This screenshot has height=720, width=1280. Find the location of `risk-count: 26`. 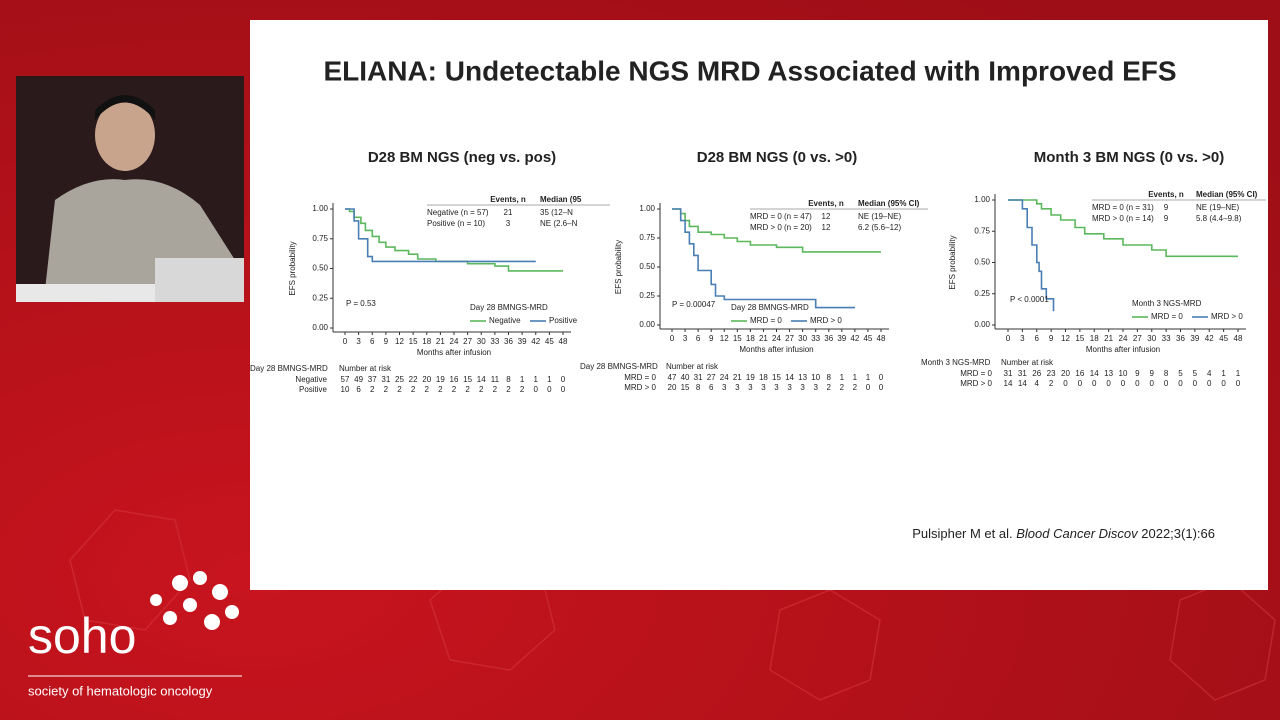

risk-count: 26 is located at coordinates (1036, 373).